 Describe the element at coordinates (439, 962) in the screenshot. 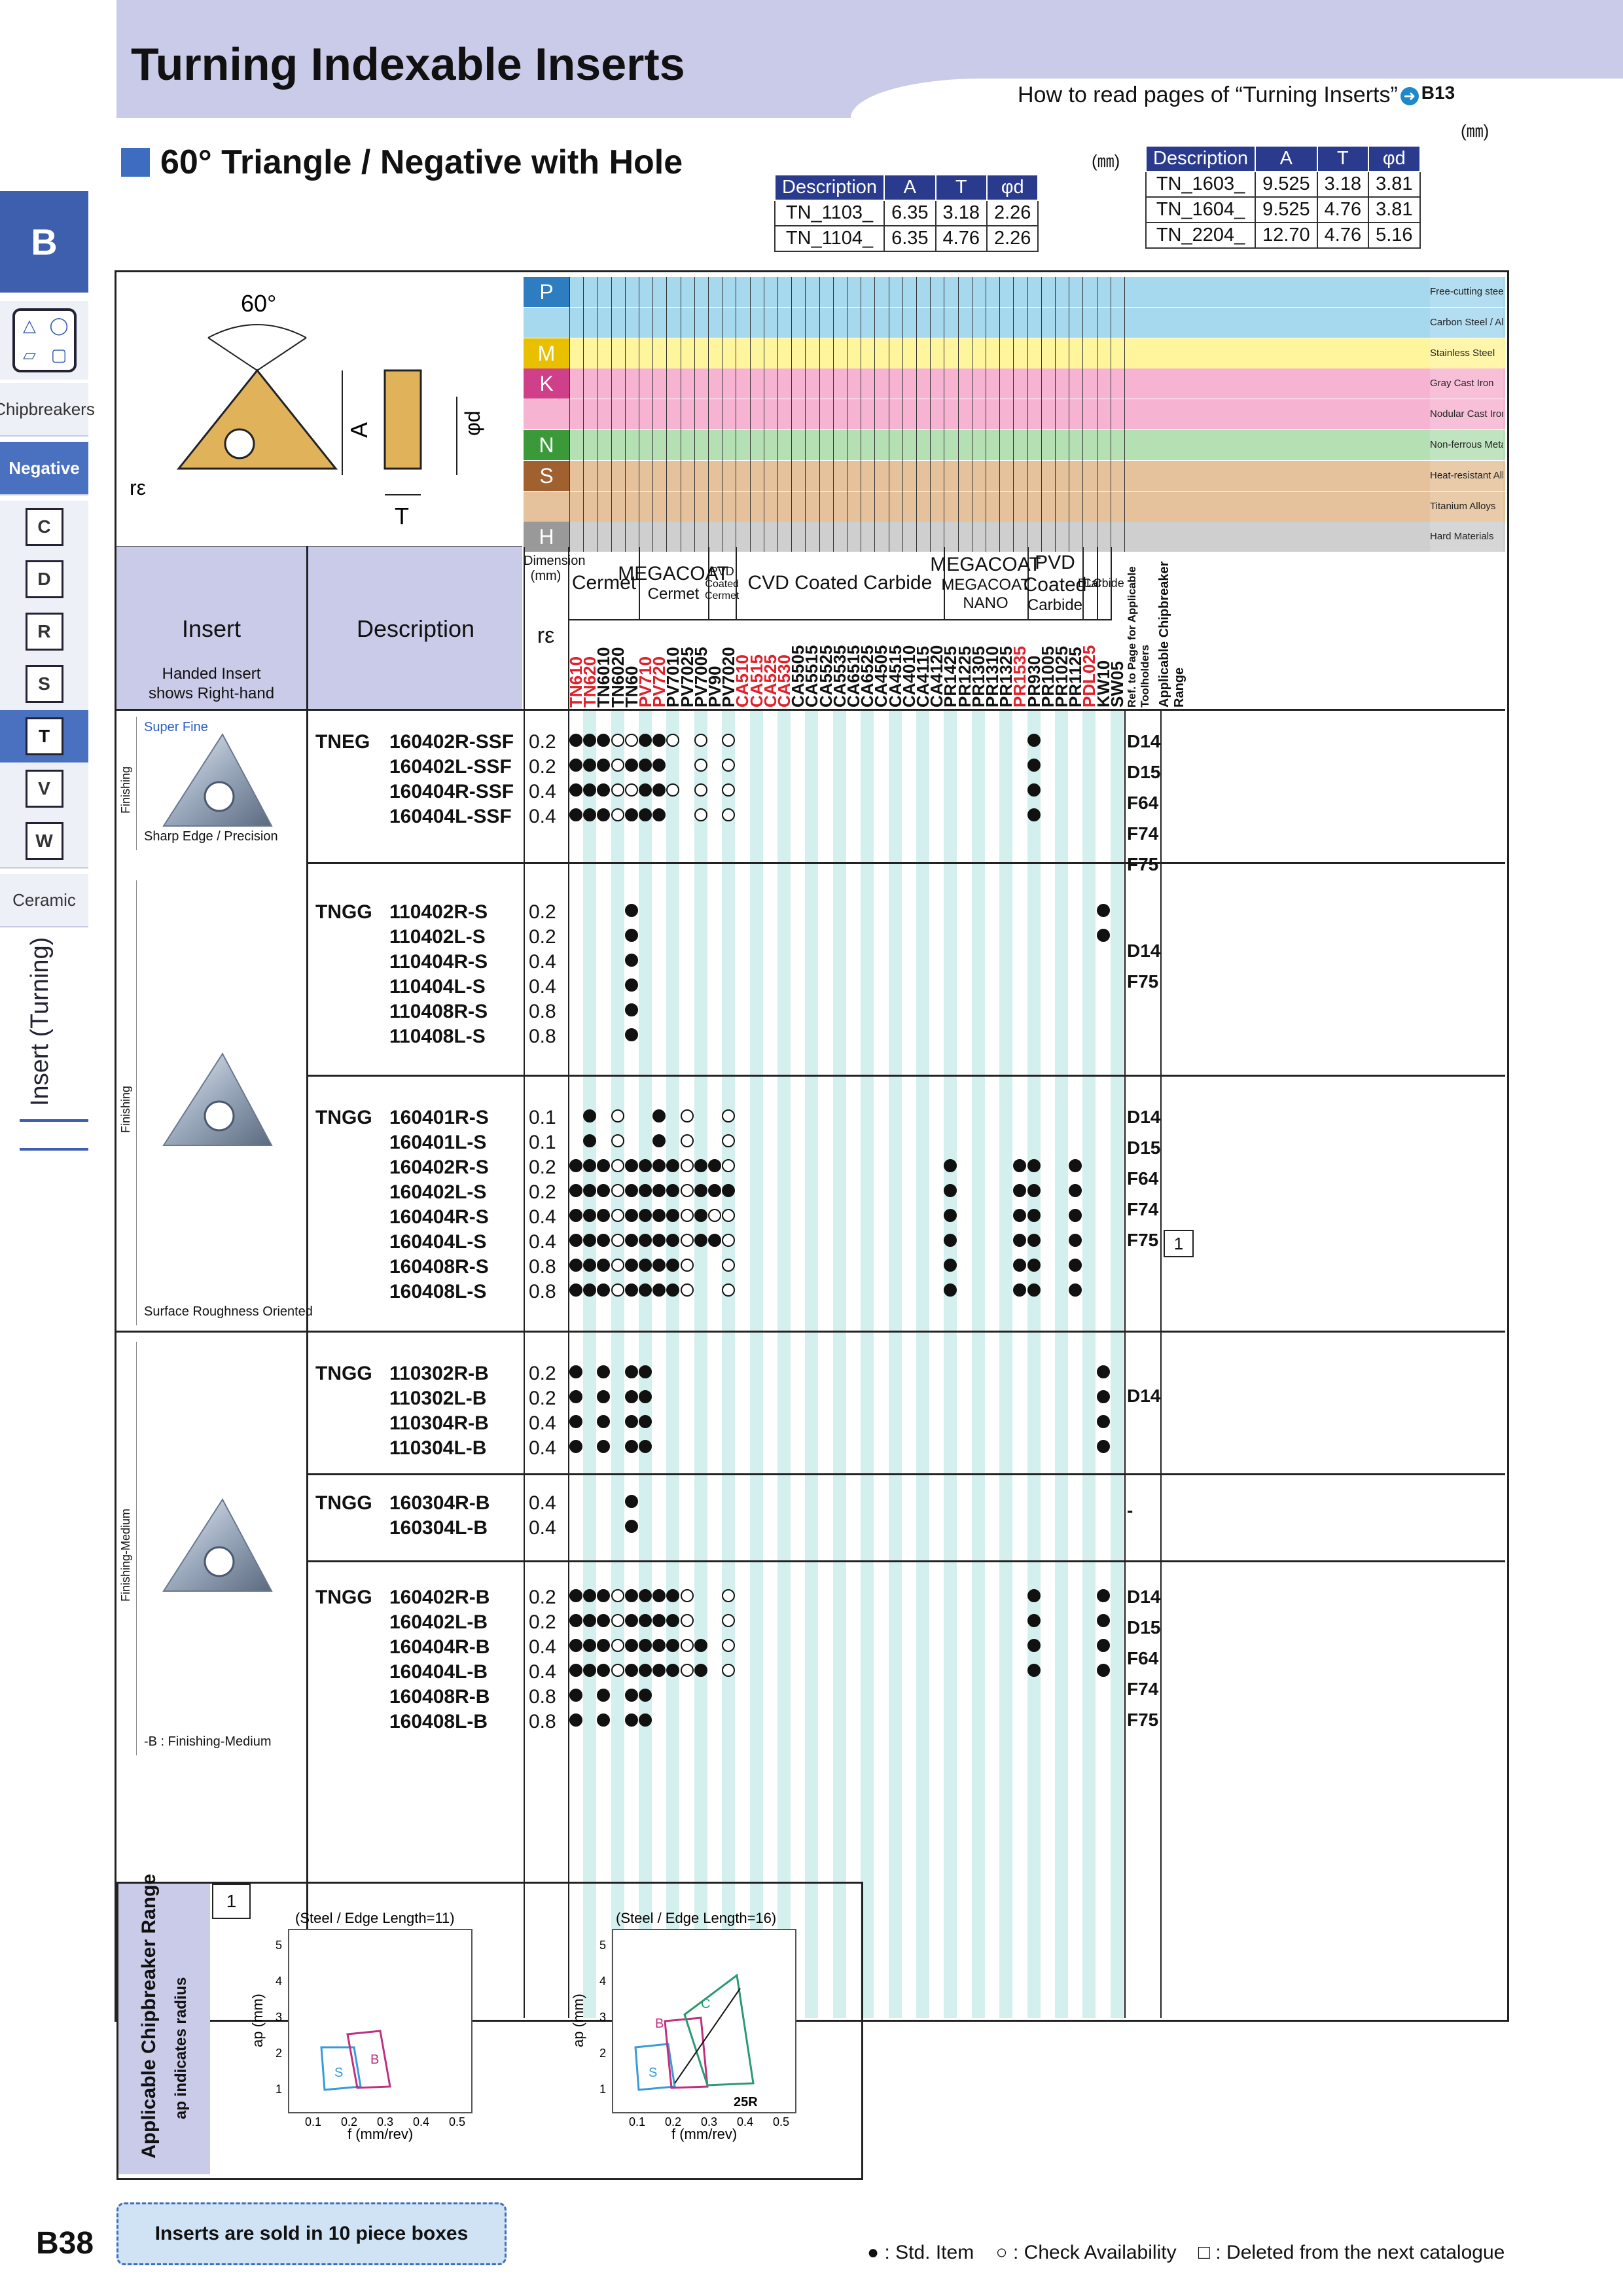

I see `description-code: 110404R-S` at that location.